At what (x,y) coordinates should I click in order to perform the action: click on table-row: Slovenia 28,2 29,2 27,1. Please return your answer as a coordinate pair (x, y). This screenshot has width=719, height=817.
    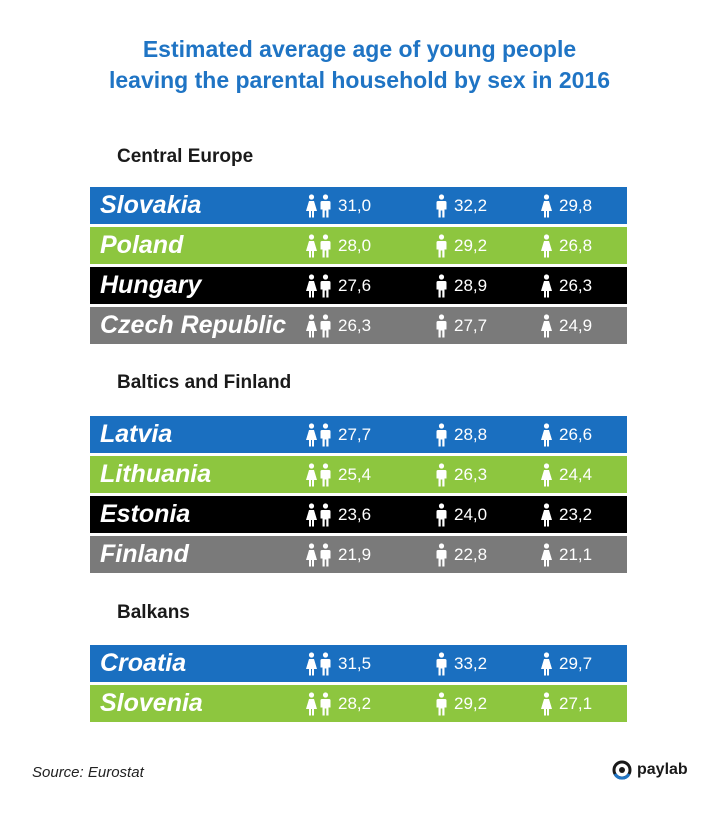
    Looking at the image, I should click on (358, 703).